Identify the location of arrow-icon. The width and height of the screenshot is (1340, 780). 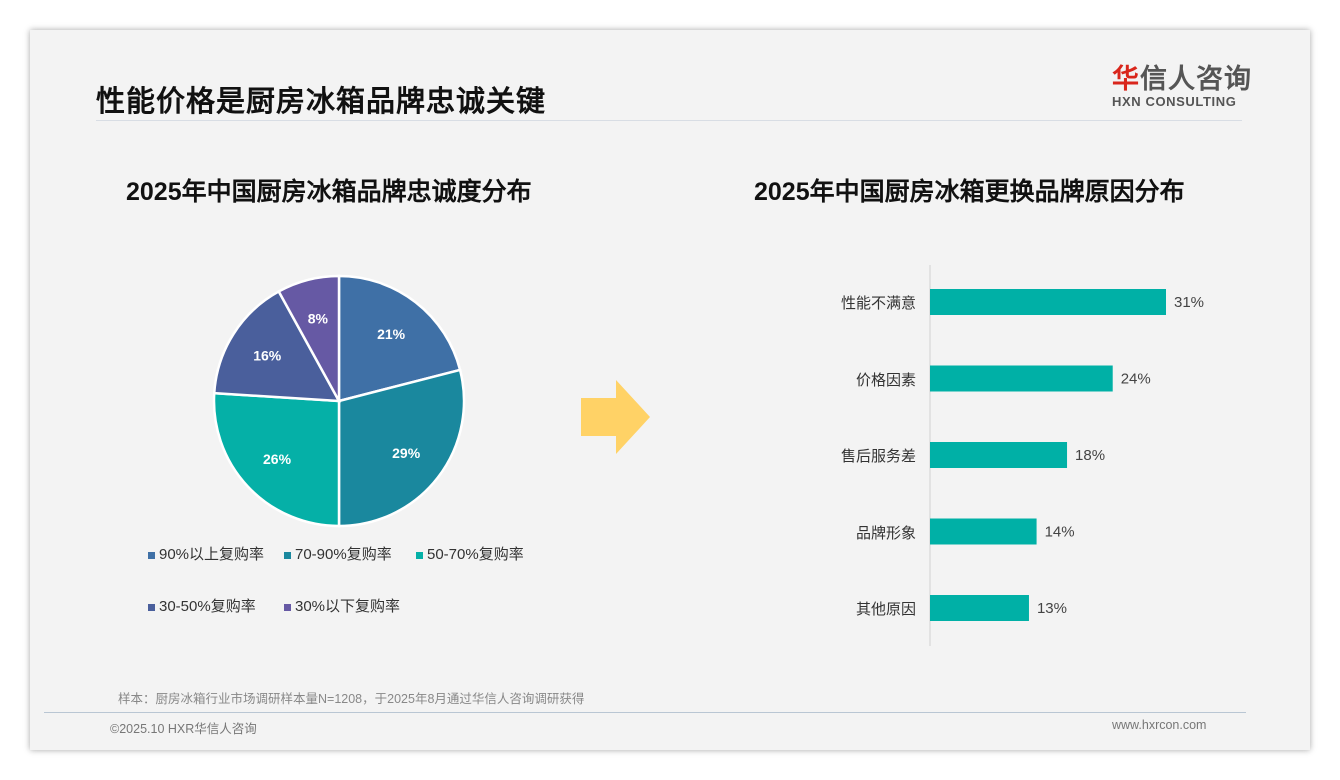
(615, 417).